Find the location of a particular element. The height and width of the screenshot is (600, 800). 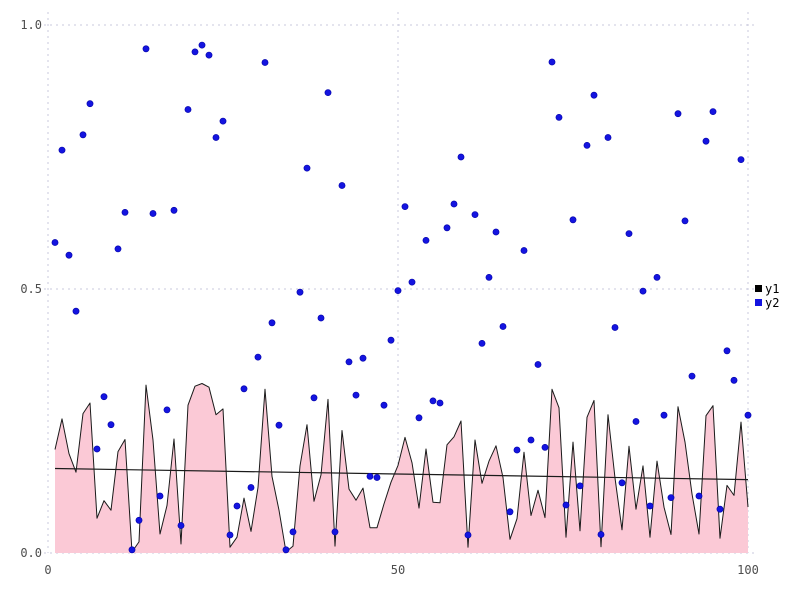

legend-entry-y1: y1 is located at coordinates (767, 288).